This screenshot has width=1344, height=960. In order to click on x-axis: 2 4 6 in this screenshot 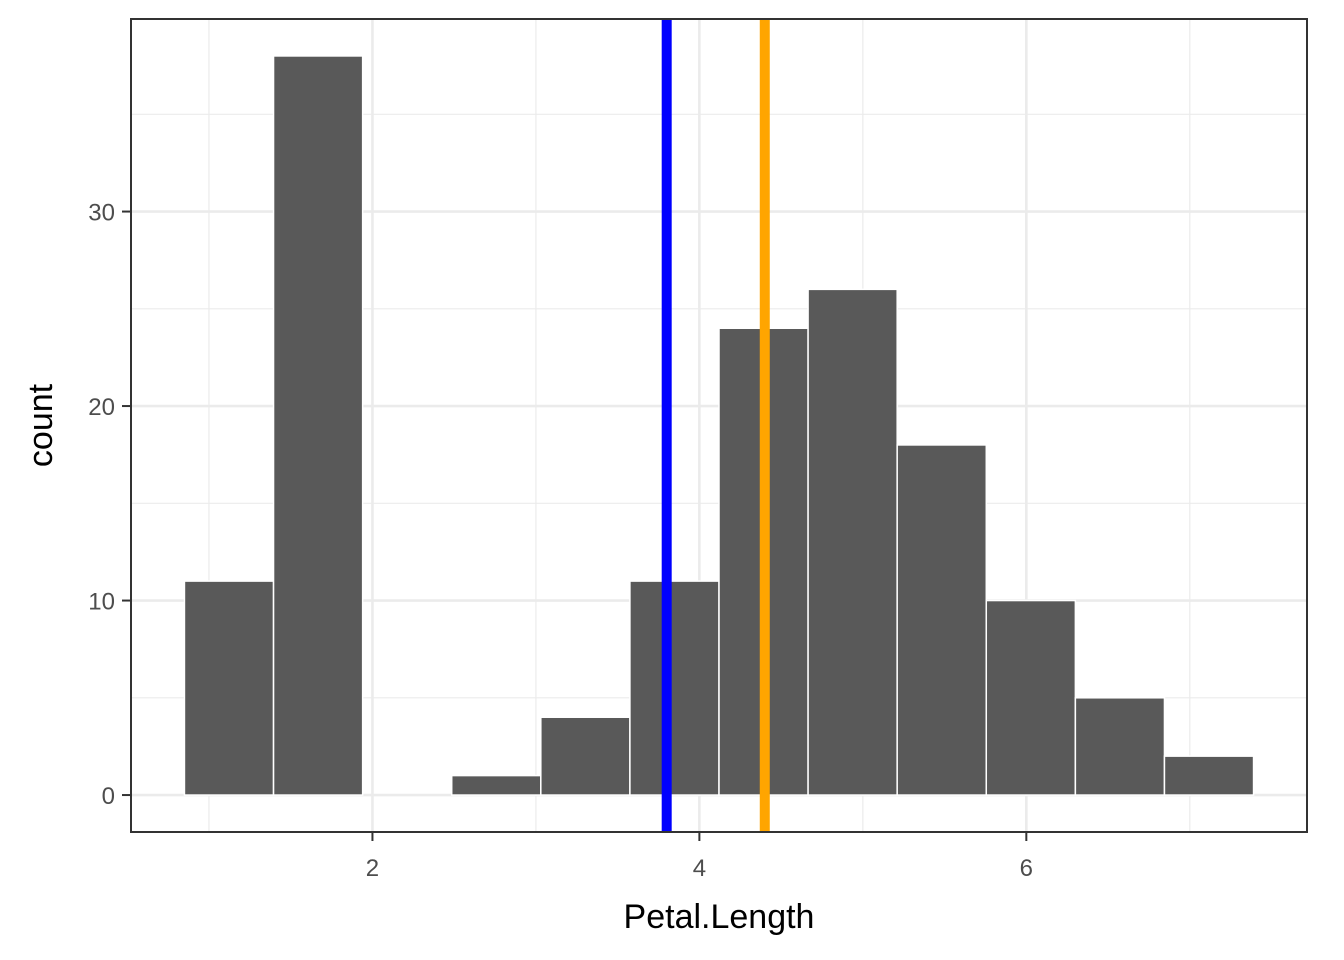, I will do `click(699, 857)`.